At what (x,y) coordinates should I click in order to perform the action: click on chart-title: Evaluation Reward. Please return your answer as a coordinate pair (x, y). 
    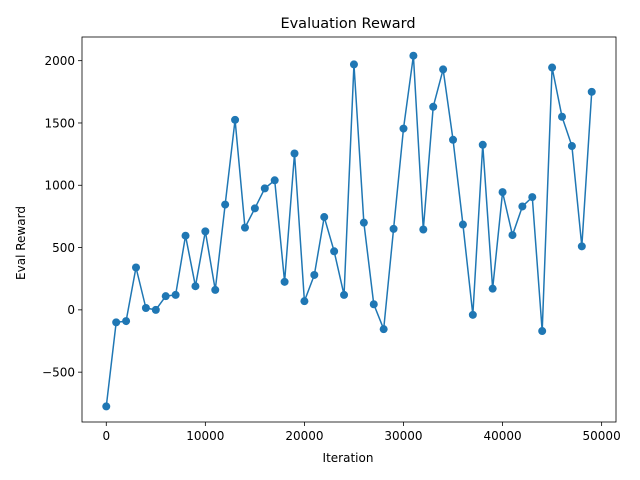
    Looking at the image, I should click on (347, 24).